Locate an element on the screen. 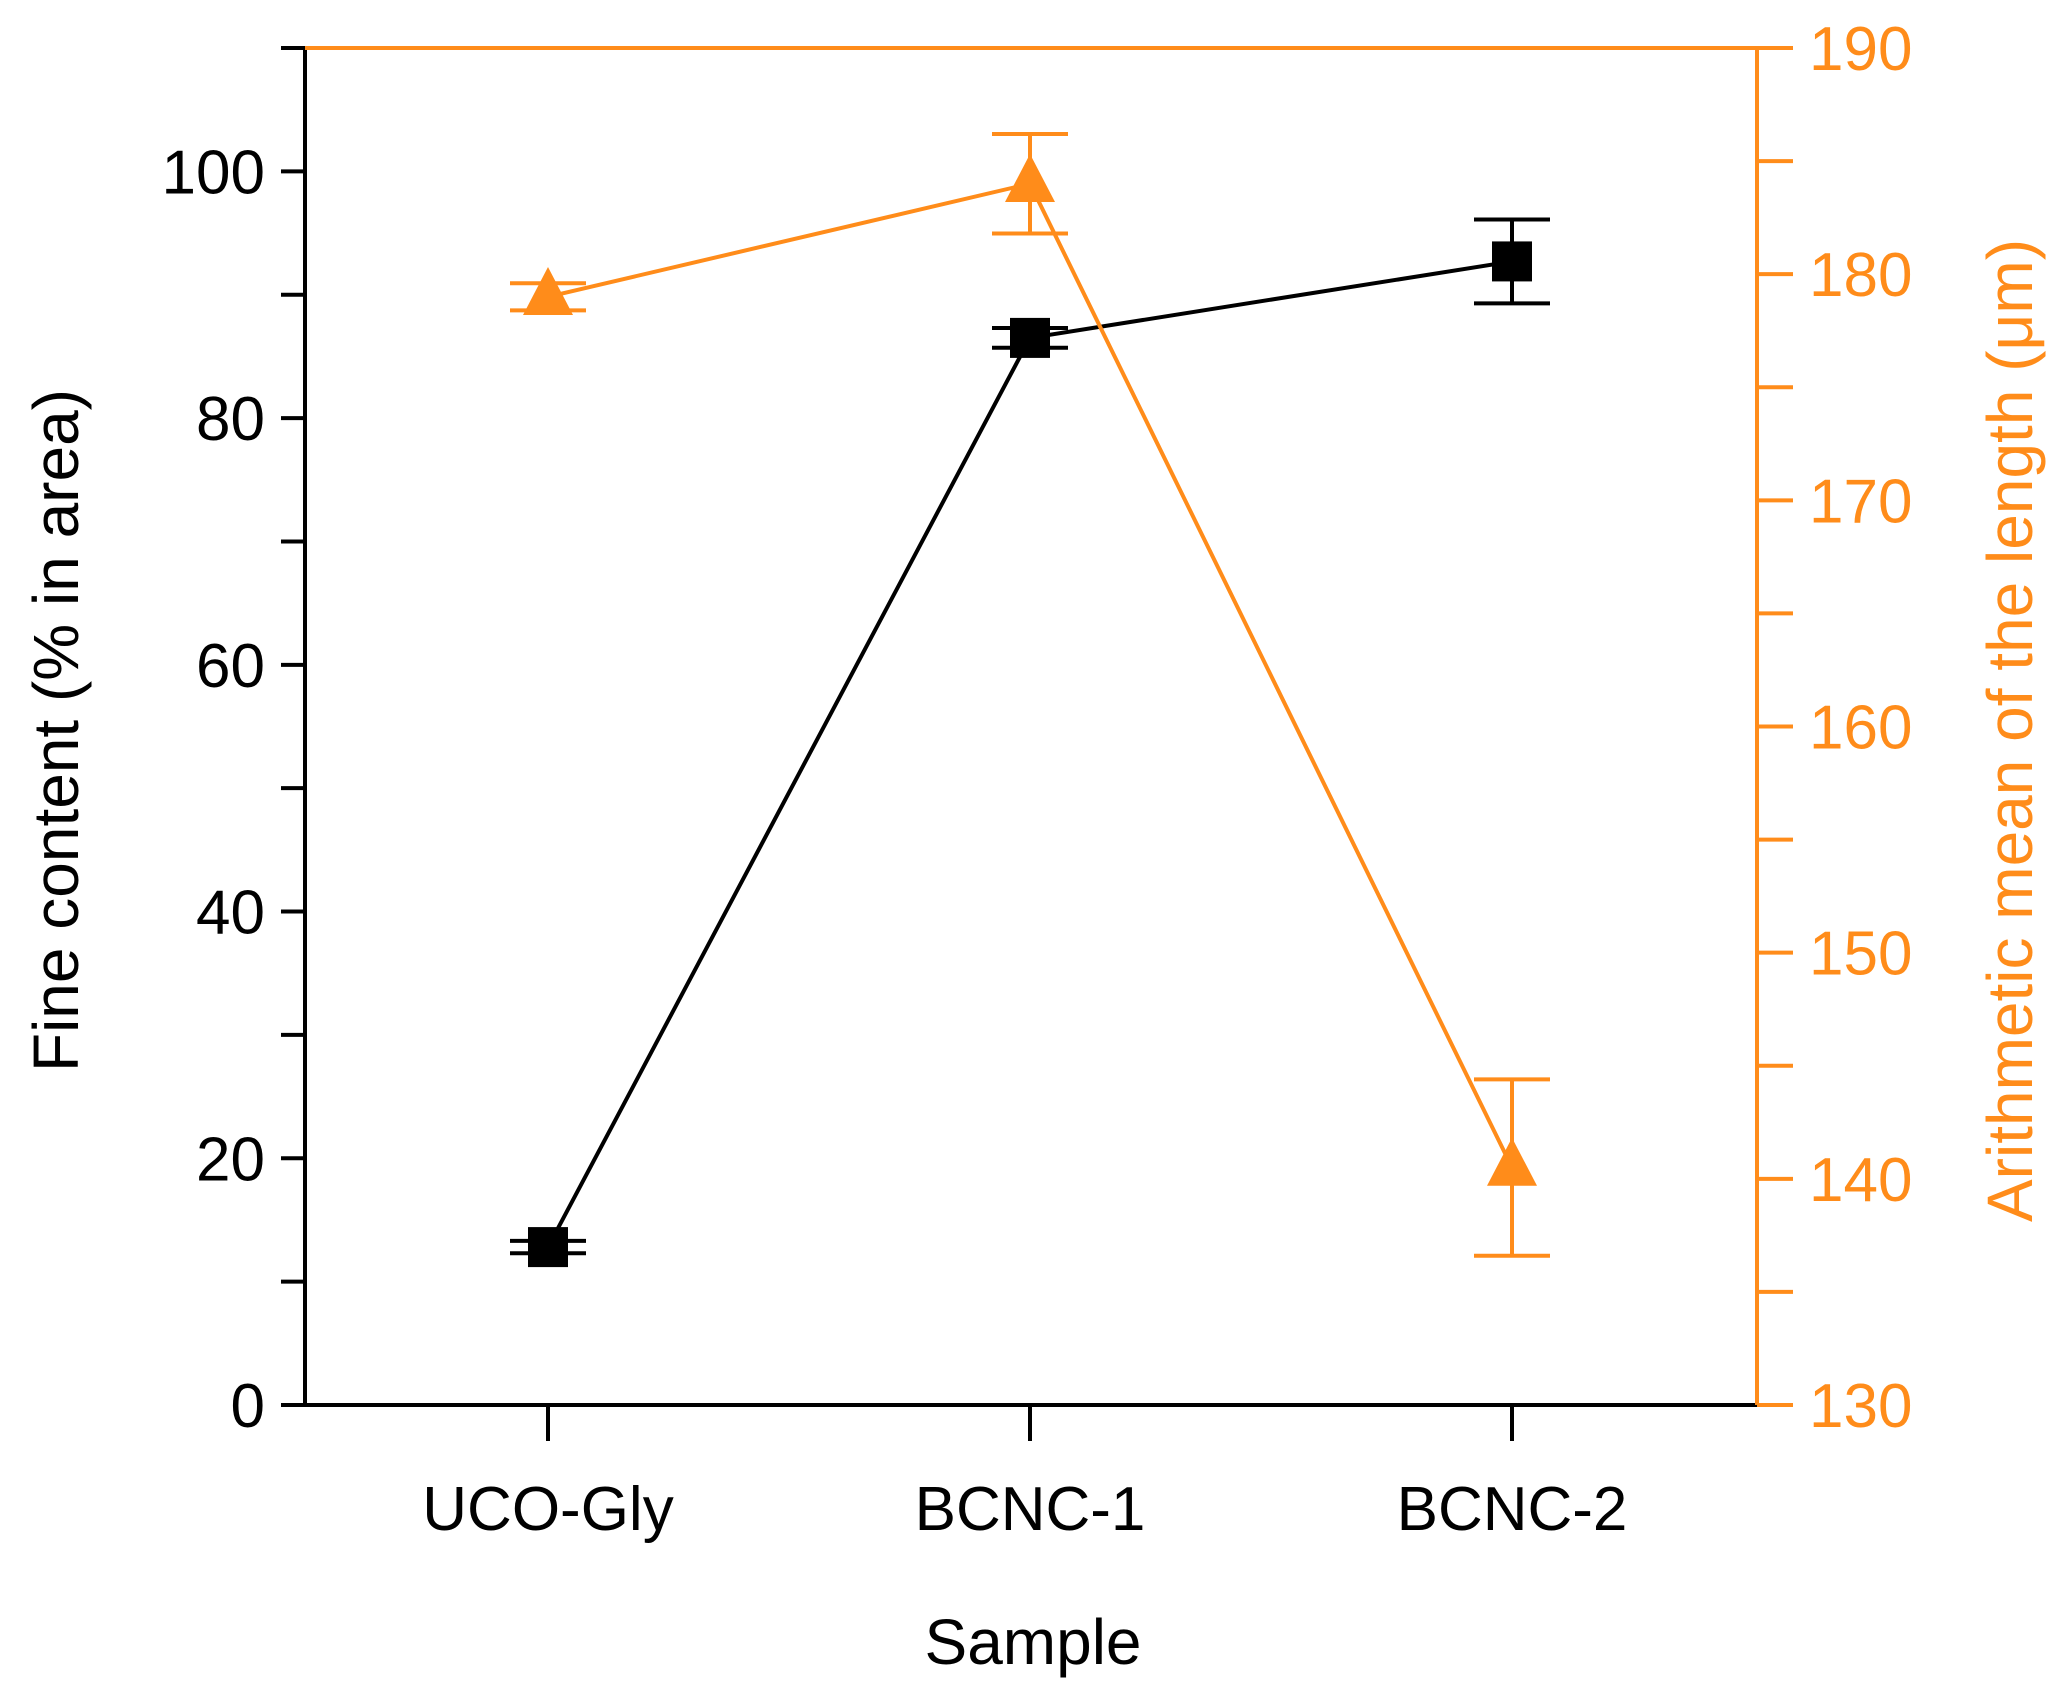 This screenshot has width=2059, height=1705. left-tick-label: 80 is located at coordinates (230, 419).